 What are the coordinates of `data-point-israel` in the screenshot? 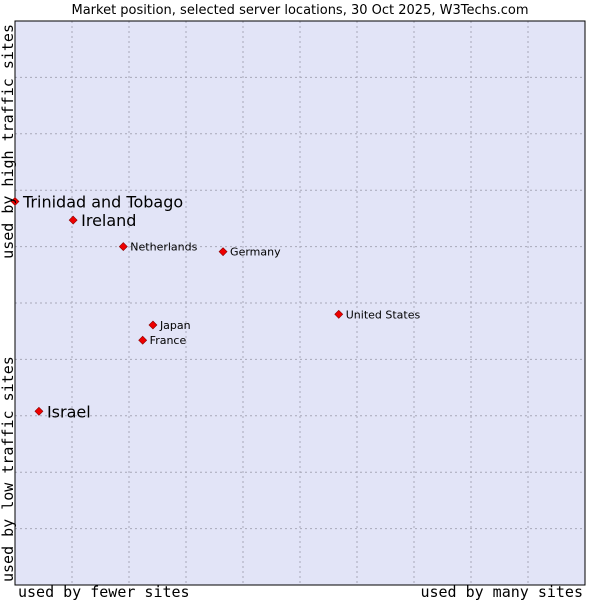 It's located at (39, 411).